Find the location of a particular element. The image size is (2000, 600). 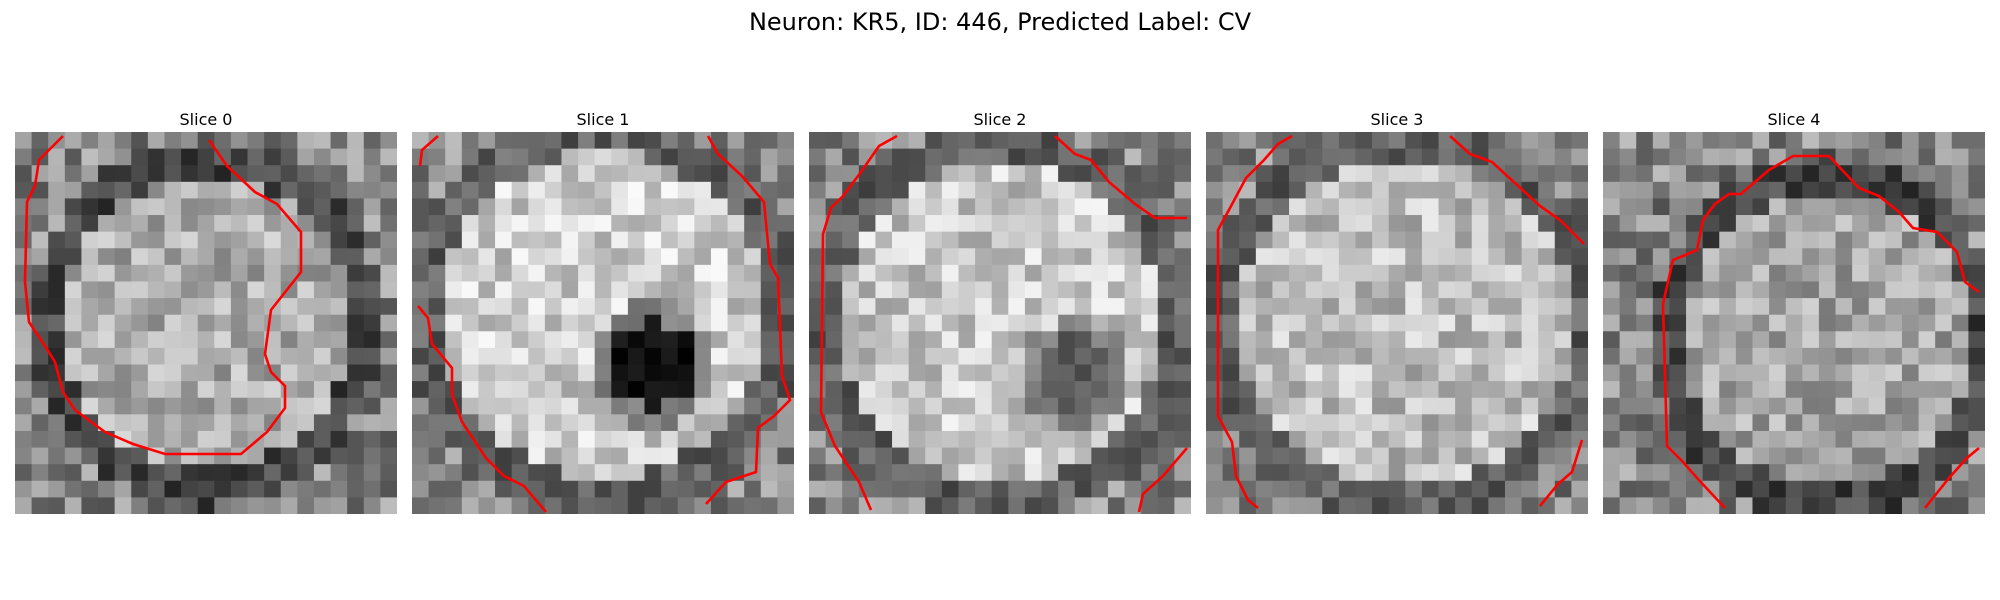

slice-panel-0: Slice 0 is located at coordinates (206, 312).